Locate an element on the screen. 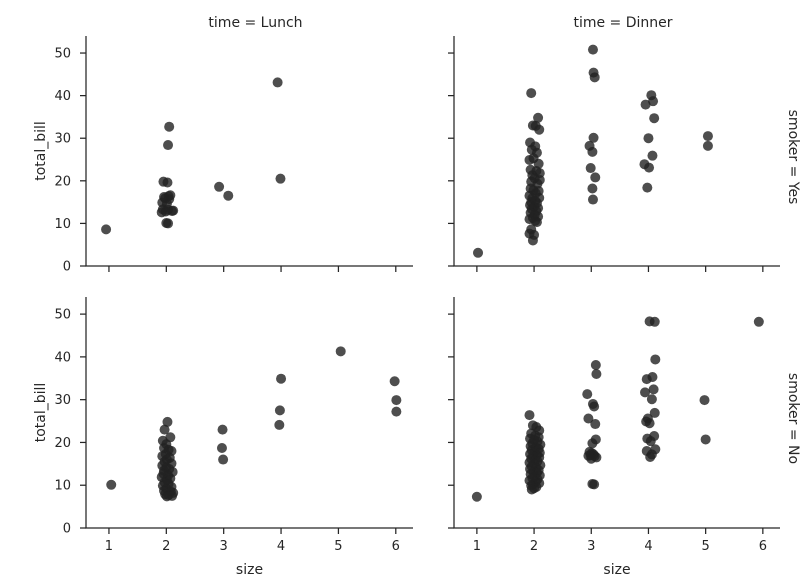 The height and width of the screenshot is (579, 807). xtick-label-dinner-no-6: 6 is located at coordinates (763, 546).